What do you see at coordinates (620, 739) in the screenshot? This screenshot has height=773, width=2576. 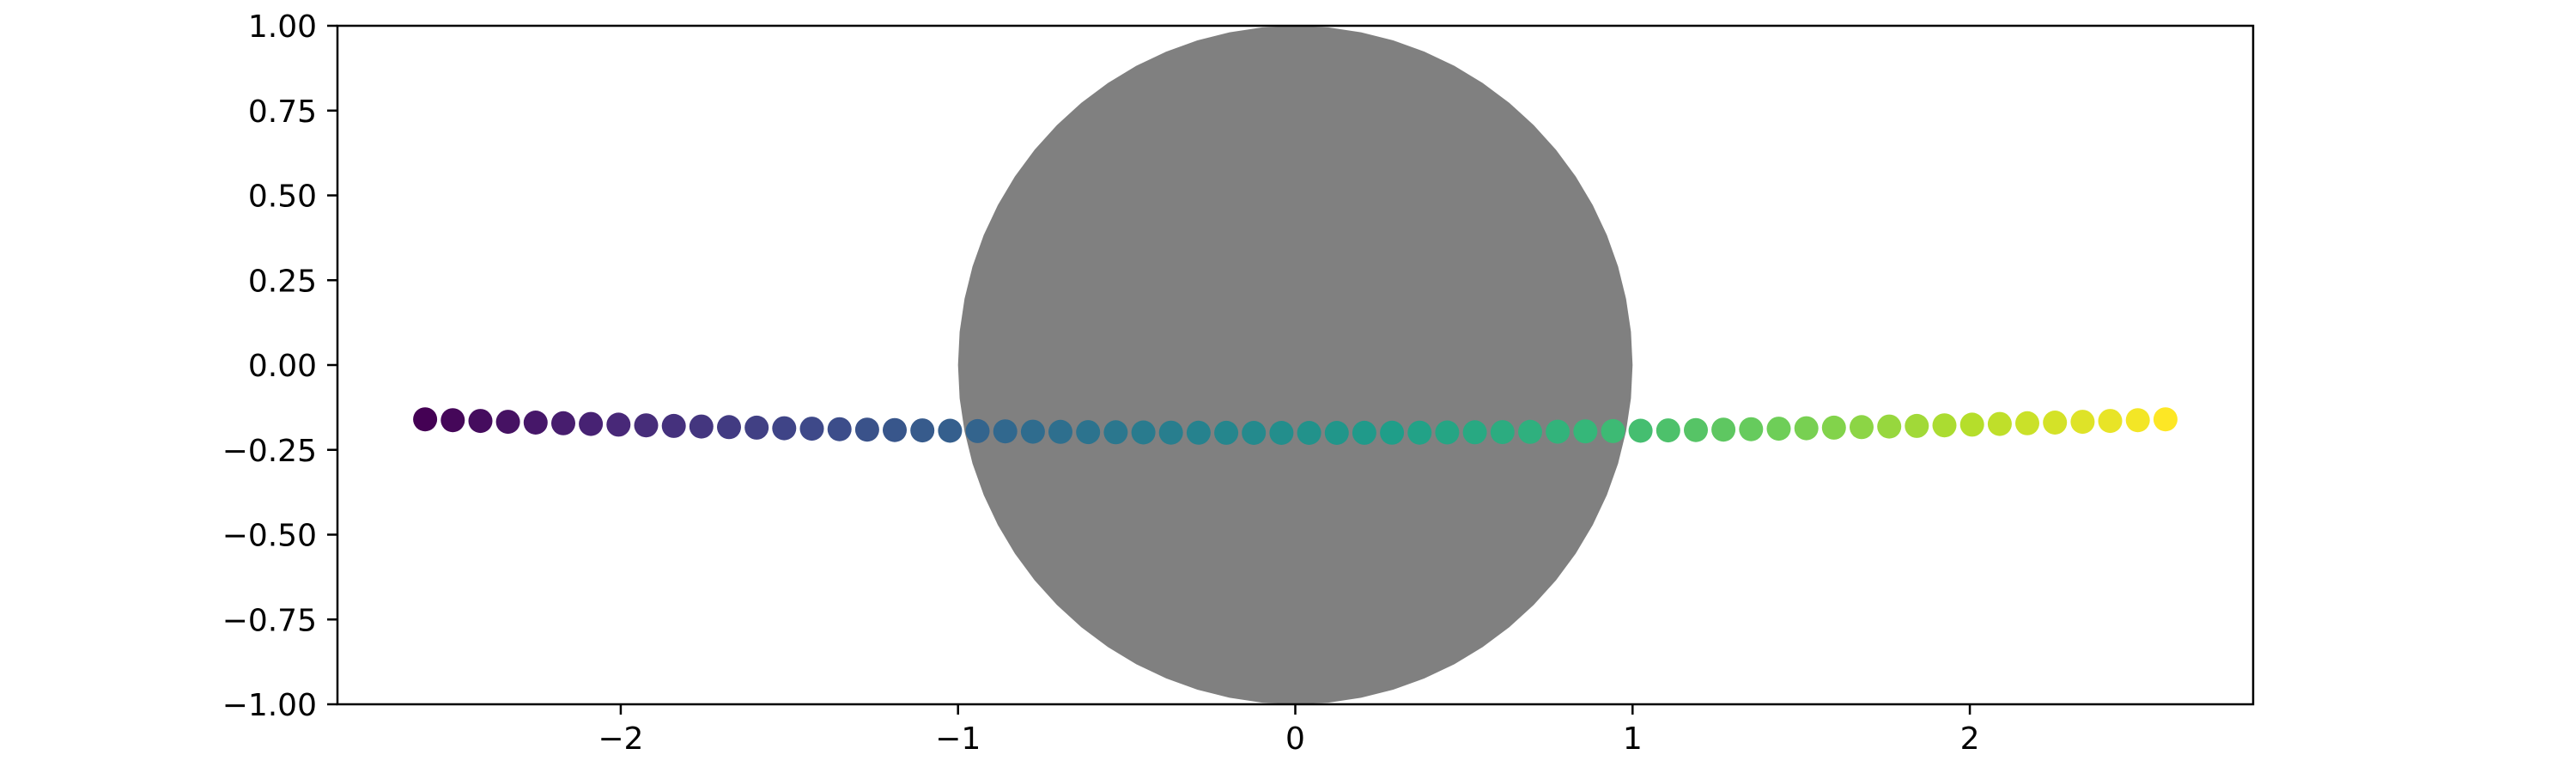 I see `x-tick-label: −2` at bounding box center [620, 739].